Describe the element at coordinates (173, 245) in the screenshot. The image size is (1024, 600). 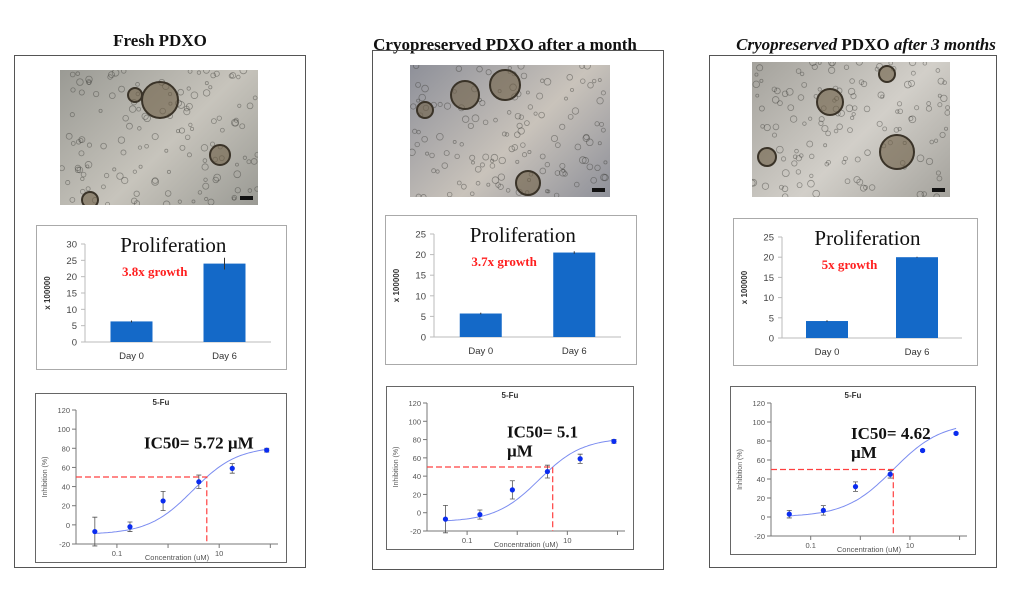
I see `chart-title: Proliferation` at that location.